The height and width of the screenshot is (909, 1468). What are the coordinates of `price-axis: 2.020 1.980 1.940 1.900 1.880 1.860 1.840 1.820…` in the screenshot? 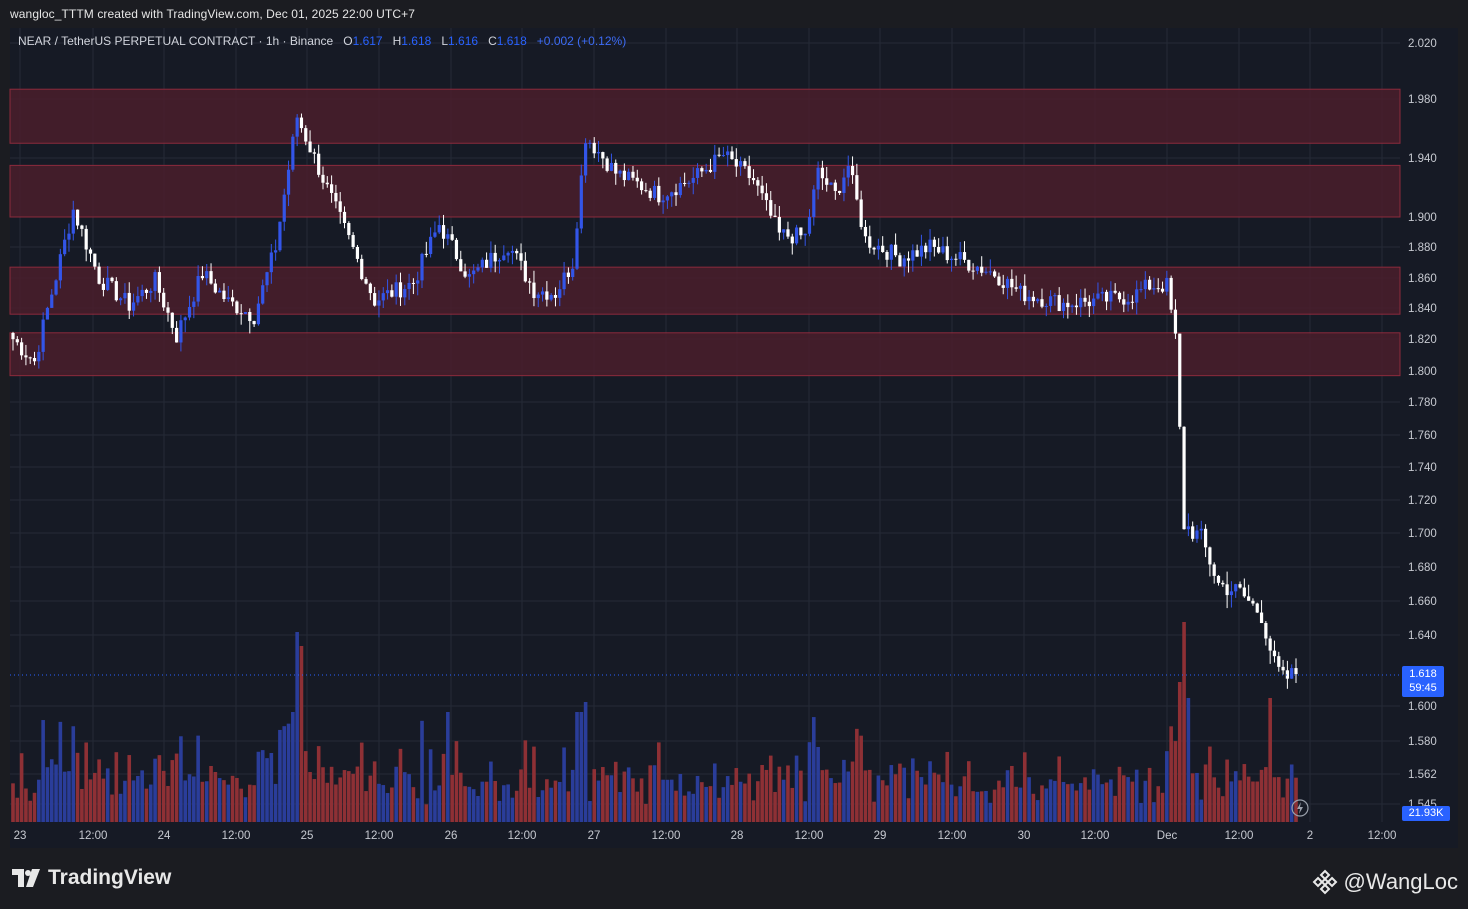 It's located at (1422, 424).